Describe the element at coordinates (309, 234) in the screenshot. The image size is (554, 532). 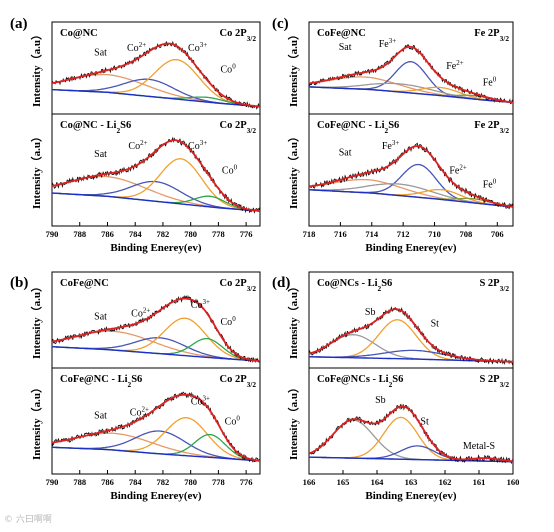
I see `x-tick-label: 718` at that location.